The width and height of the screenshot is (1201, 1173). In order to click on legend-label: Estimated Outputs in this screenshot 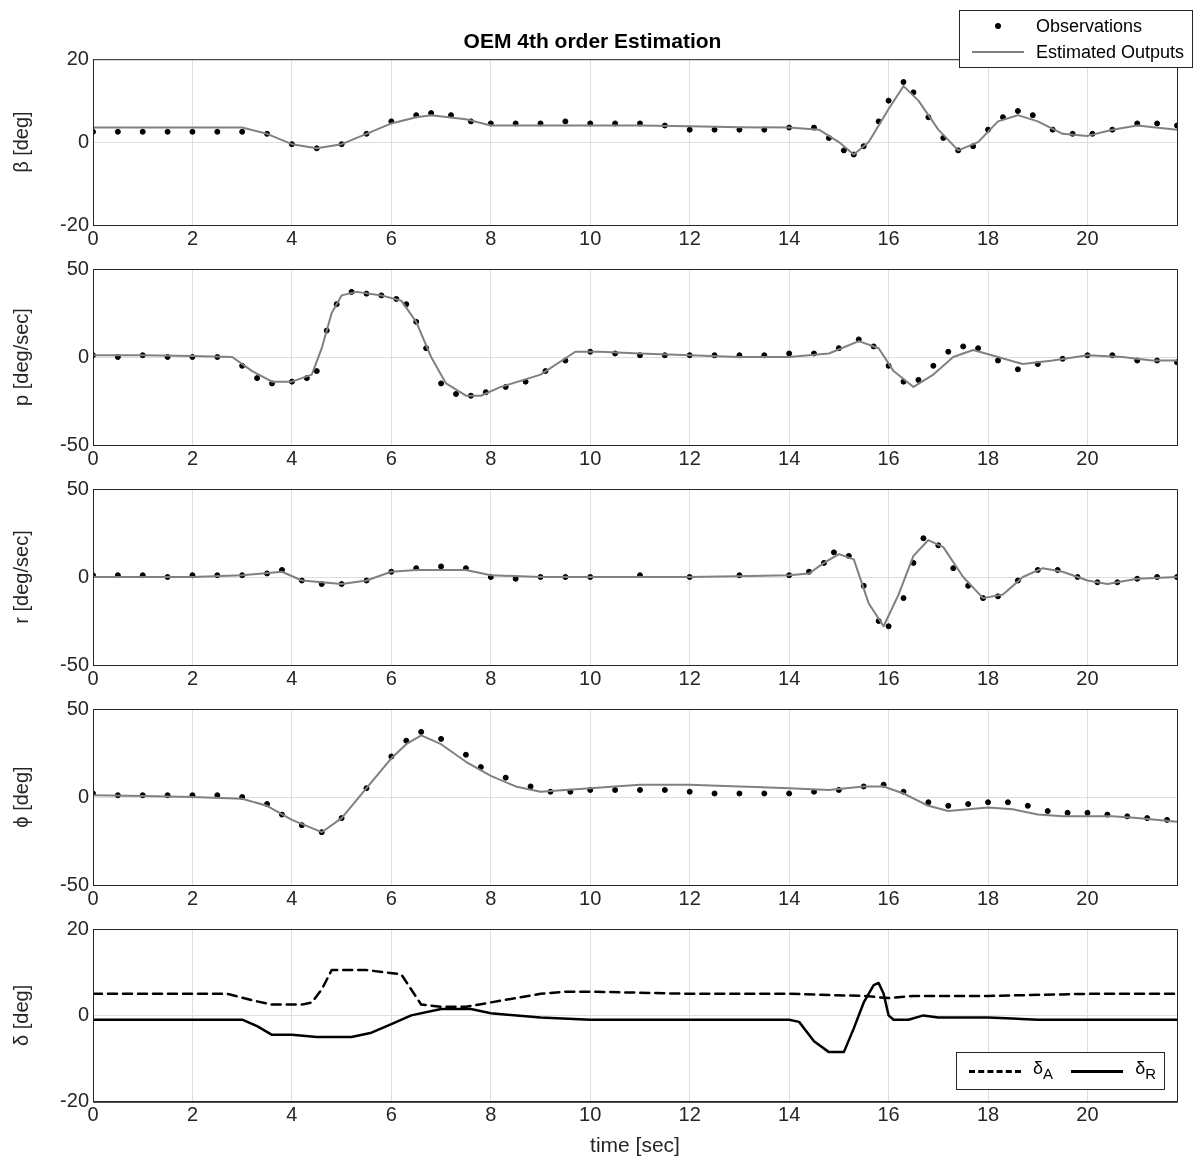, I will do `click(1109, 52)`.